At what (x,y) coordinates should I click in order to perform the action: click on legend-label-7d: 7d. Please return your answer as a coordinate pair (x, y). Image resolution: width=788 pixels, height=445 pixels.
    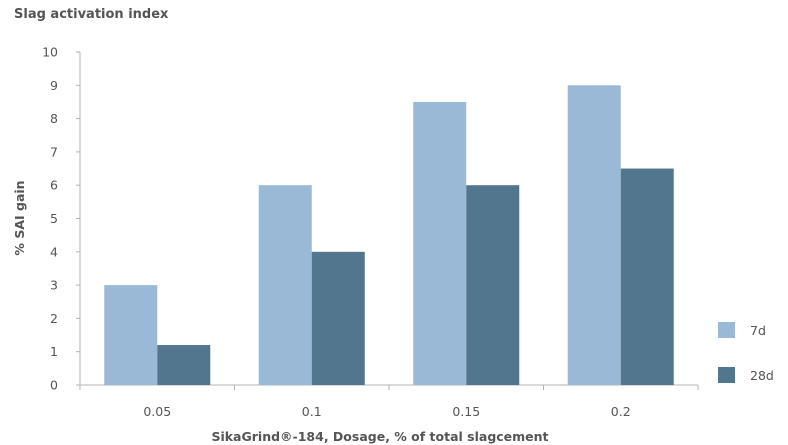
    Looking at the image, I should click on (758, 330).